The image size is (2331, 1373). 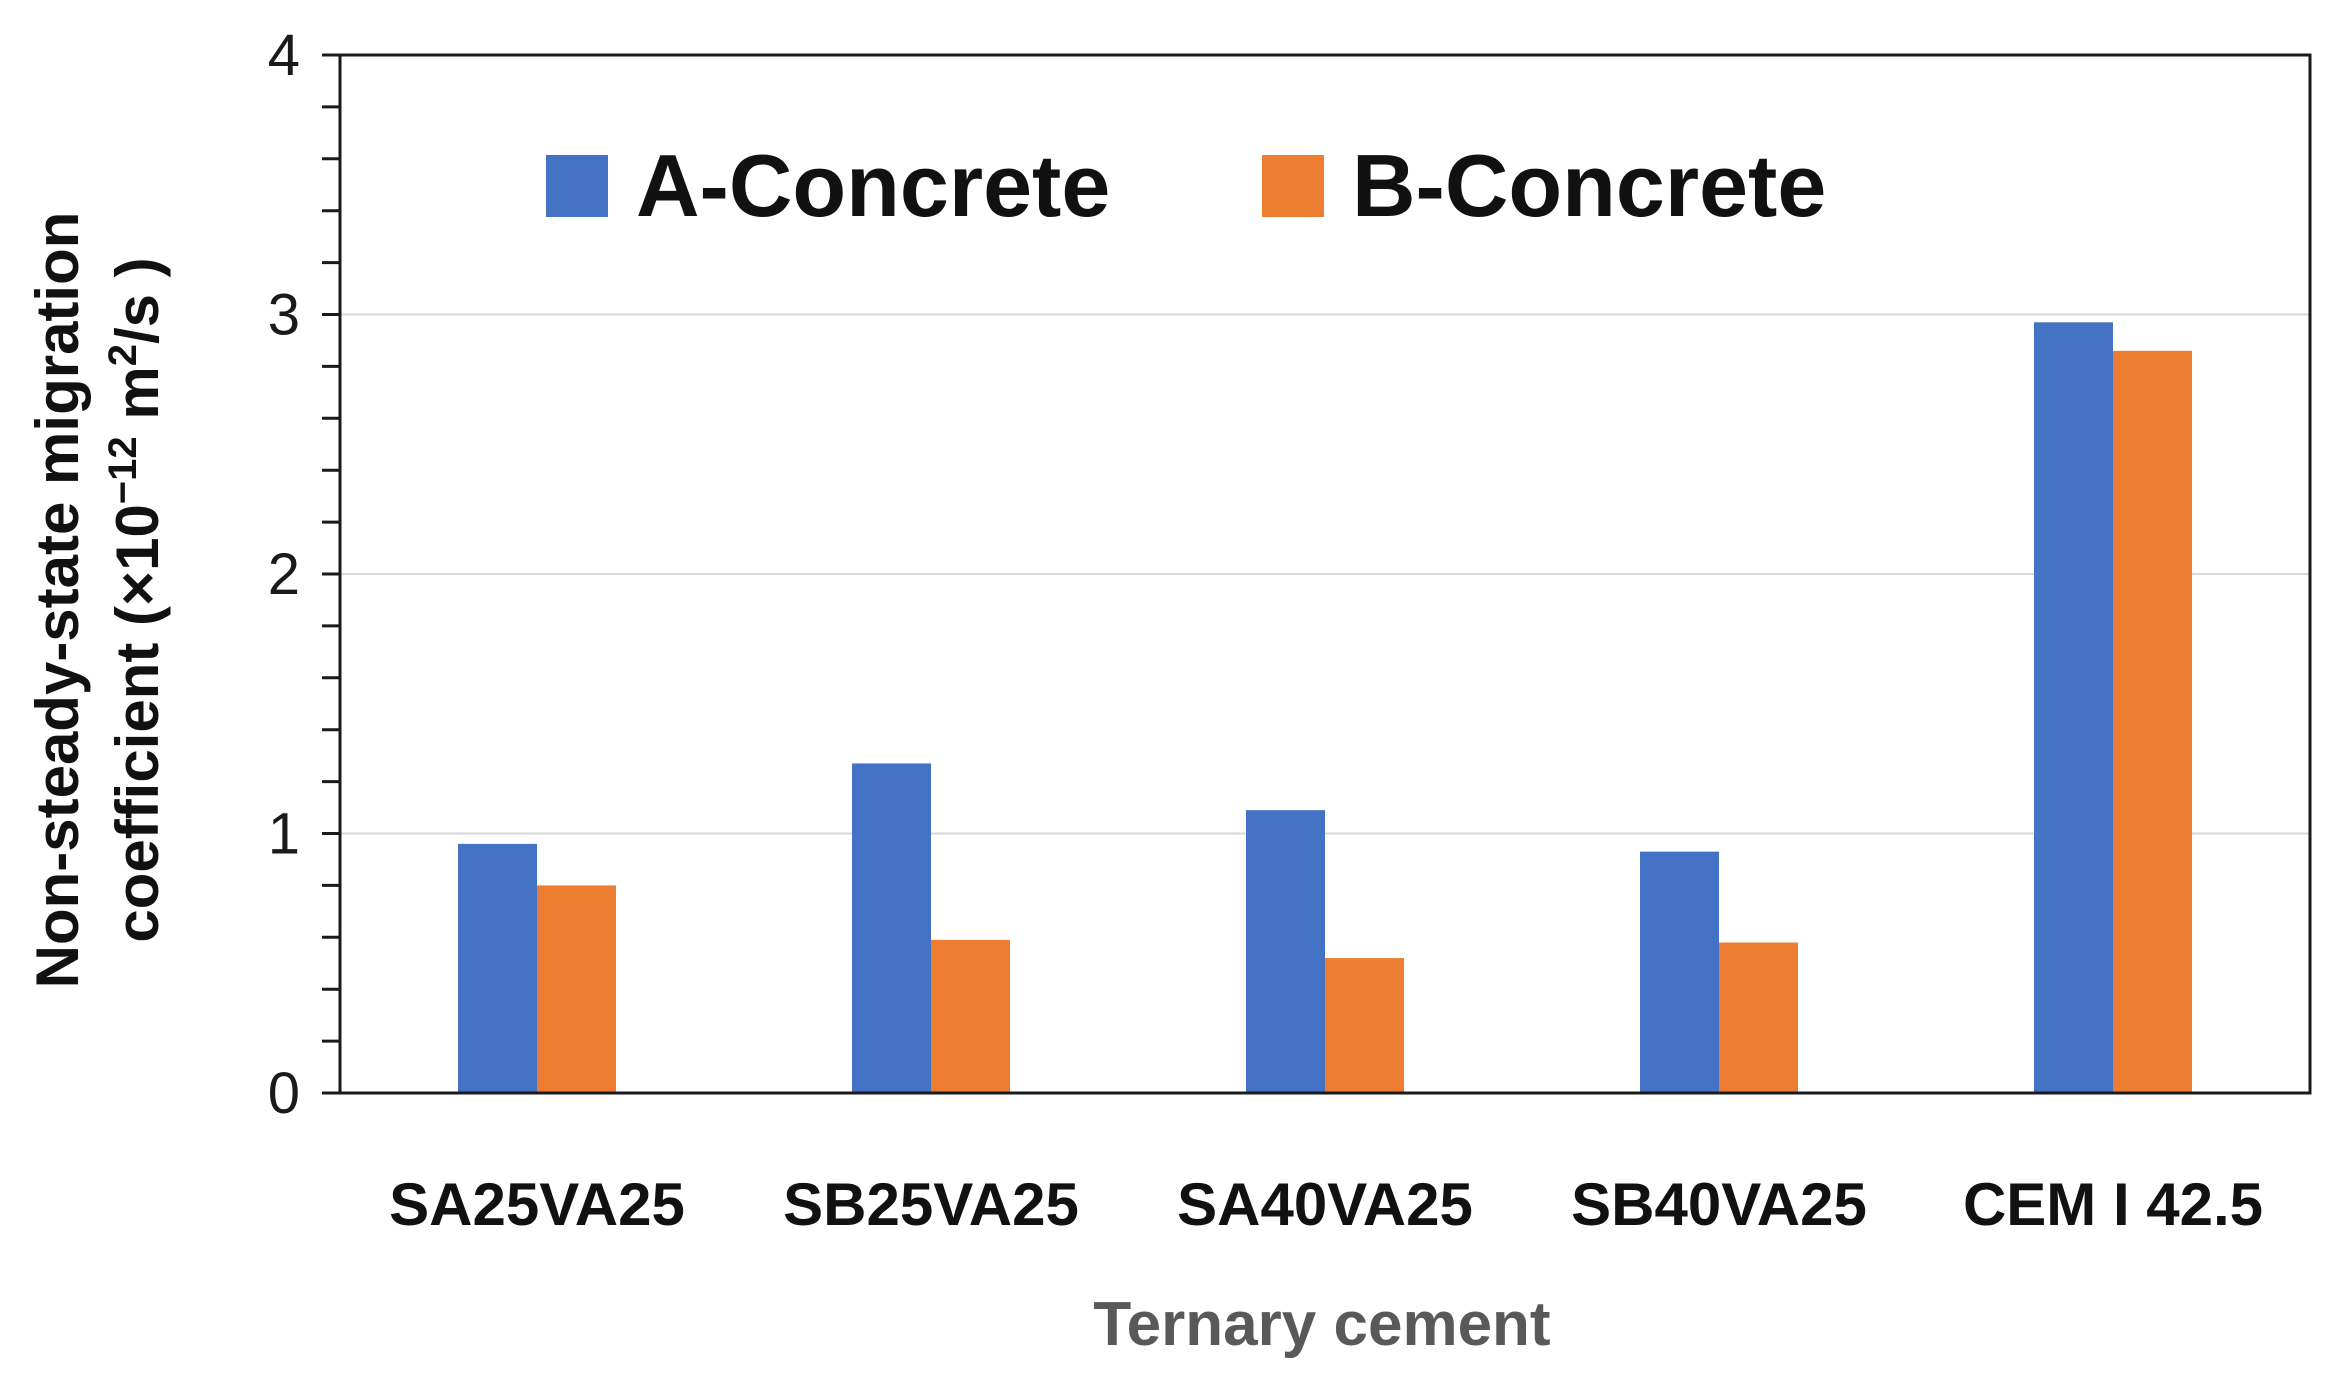 I want to click on y-axis-title-exponent-1: −12, so click(x=123, y=470).